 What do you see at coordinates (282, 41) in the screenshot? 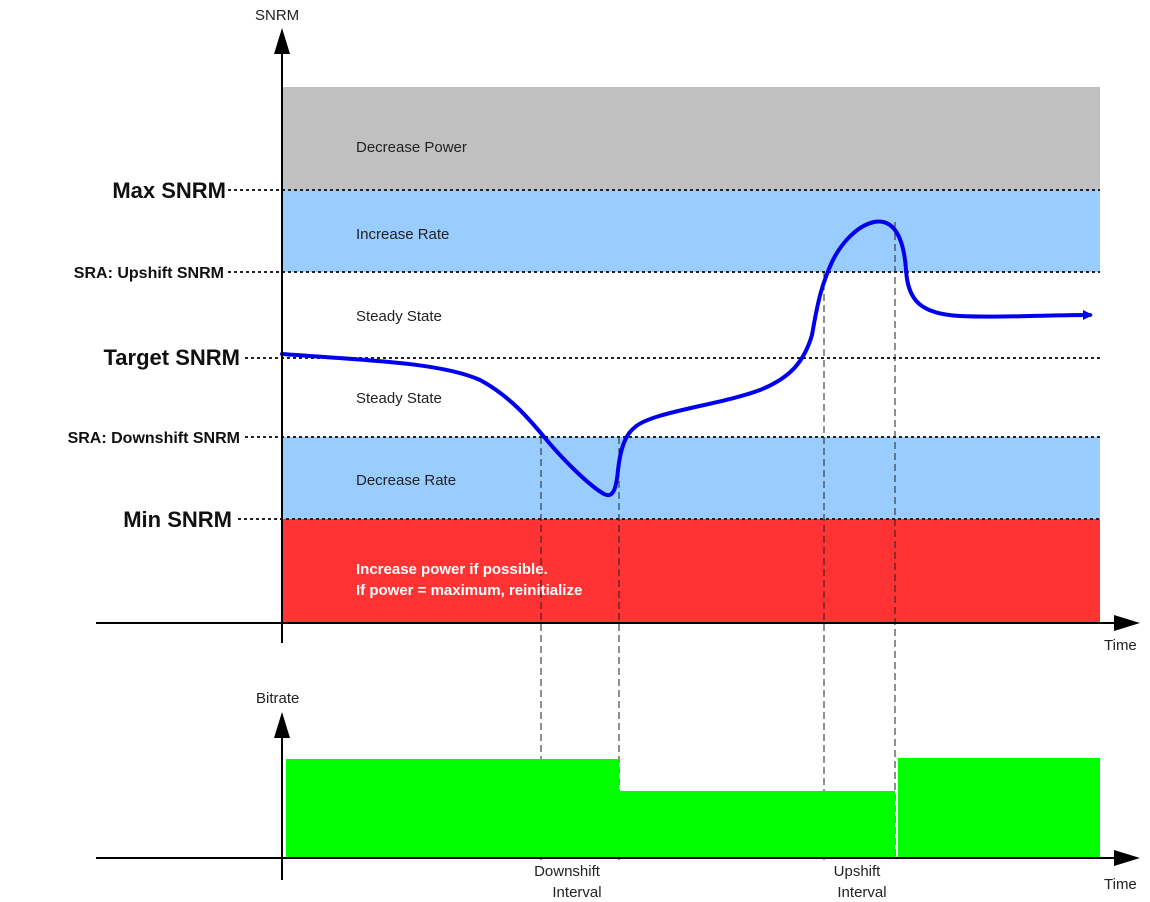
I see `snrm-y-axis-arrow` at bounding box center [282, 41].